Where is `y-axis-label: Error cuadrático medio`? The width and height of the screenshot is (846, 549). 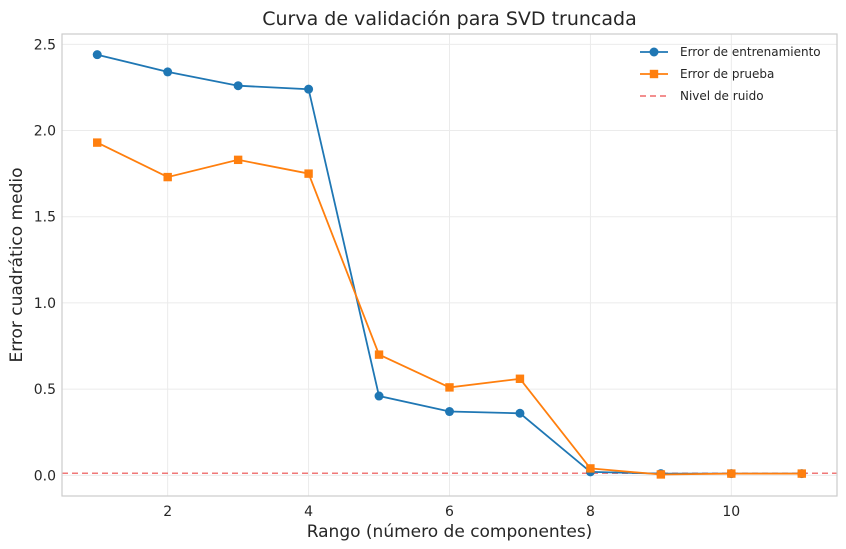 y-axis-label: Error cuadrático medio is located at coordinates (17, 264).